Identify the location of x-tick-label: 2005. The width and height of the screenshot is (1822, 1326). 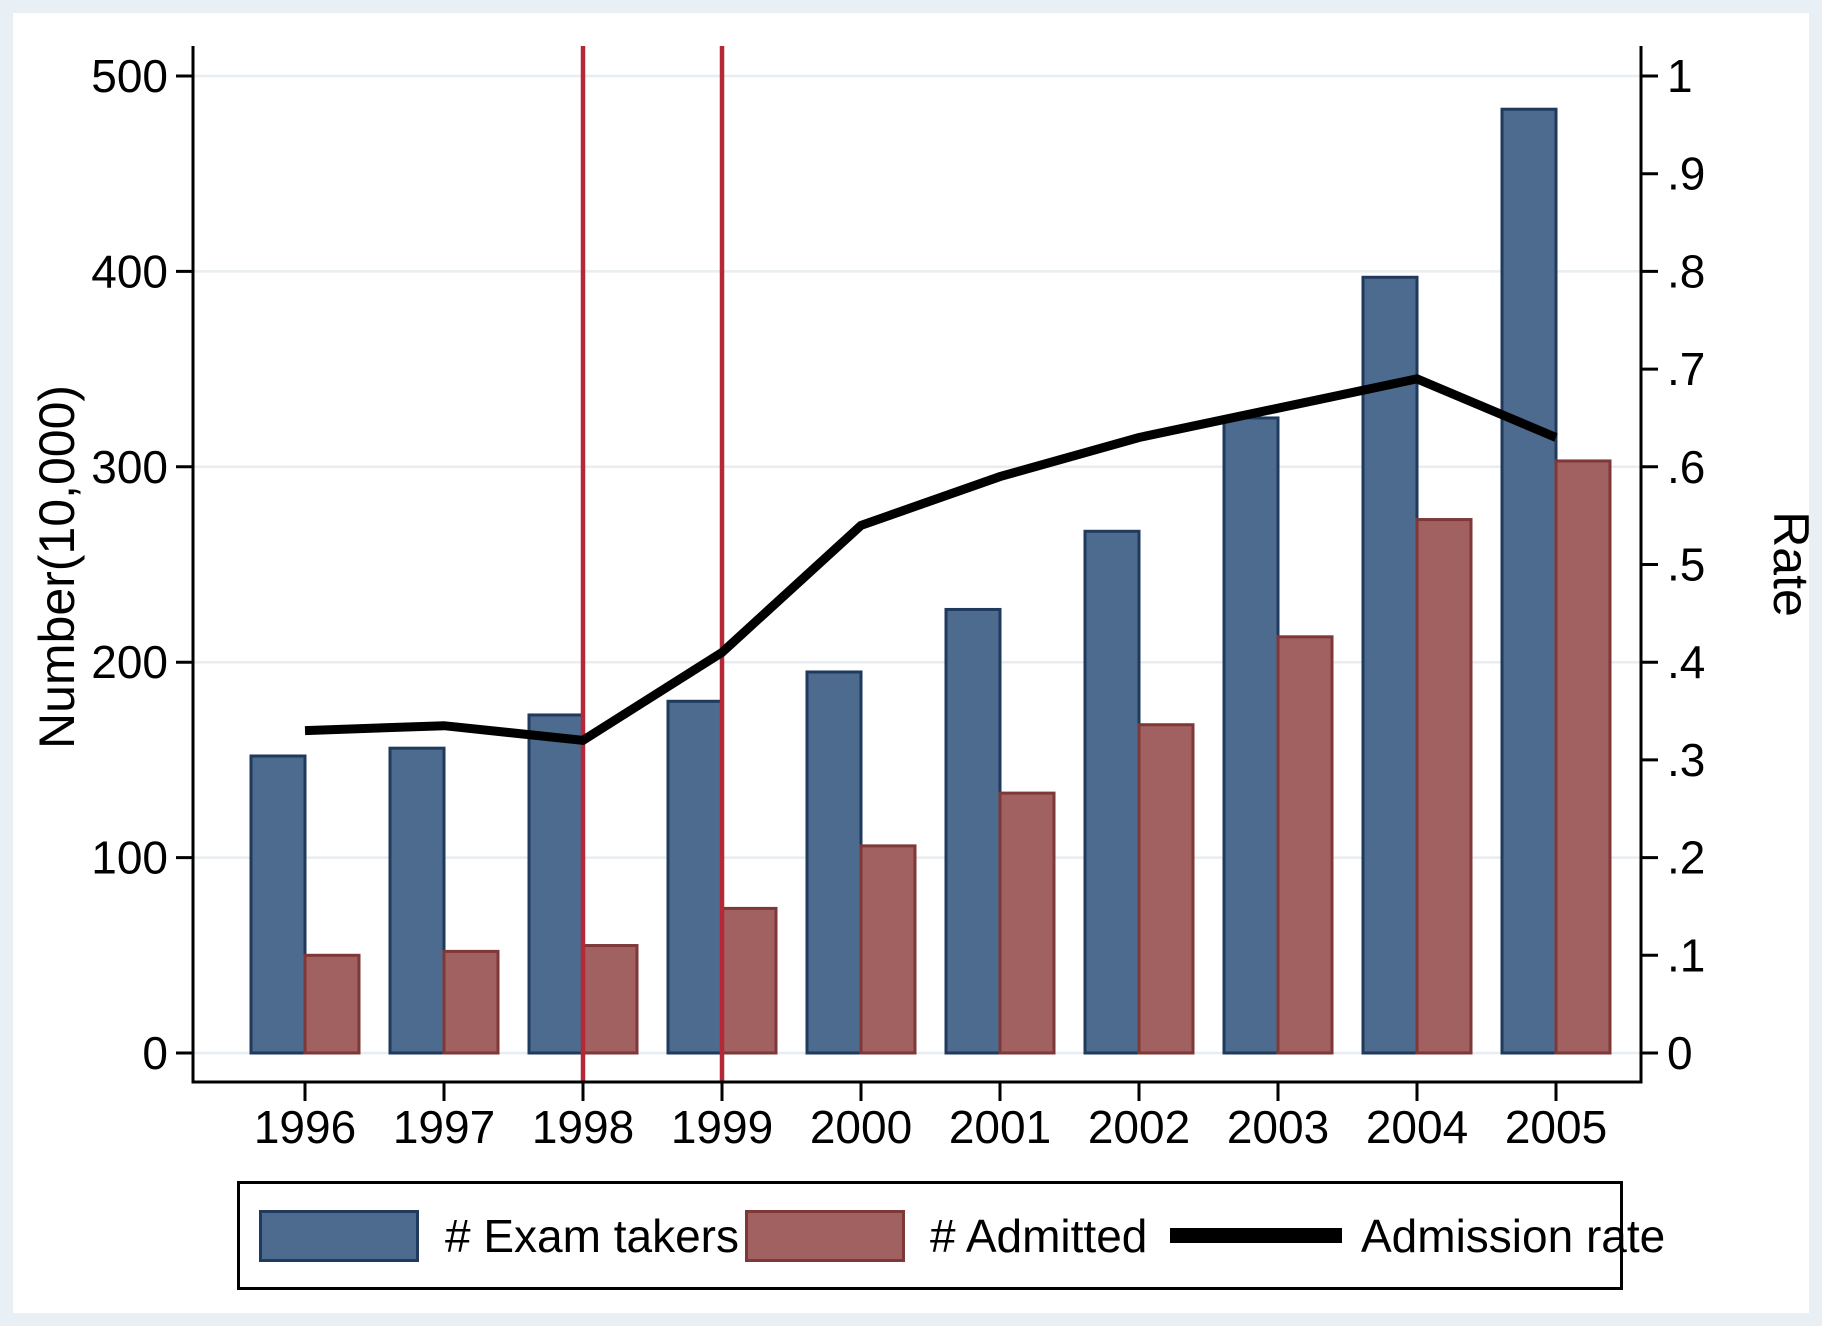
(1556, 1127).